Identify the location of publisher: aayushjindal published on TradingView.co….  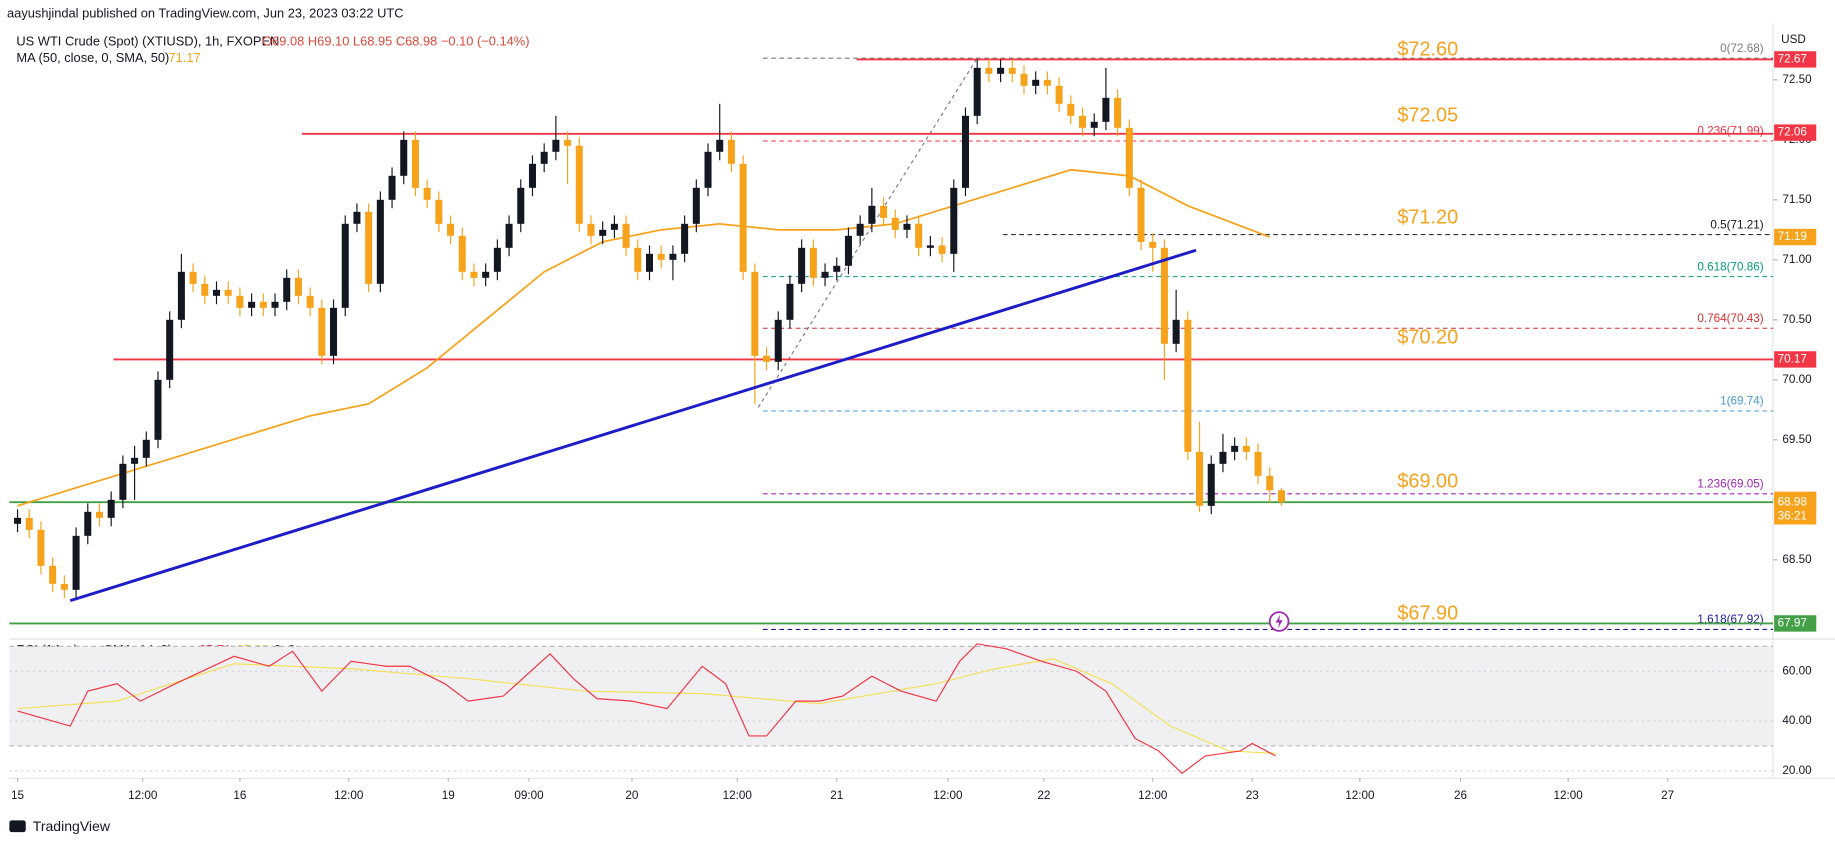
(205, 12).